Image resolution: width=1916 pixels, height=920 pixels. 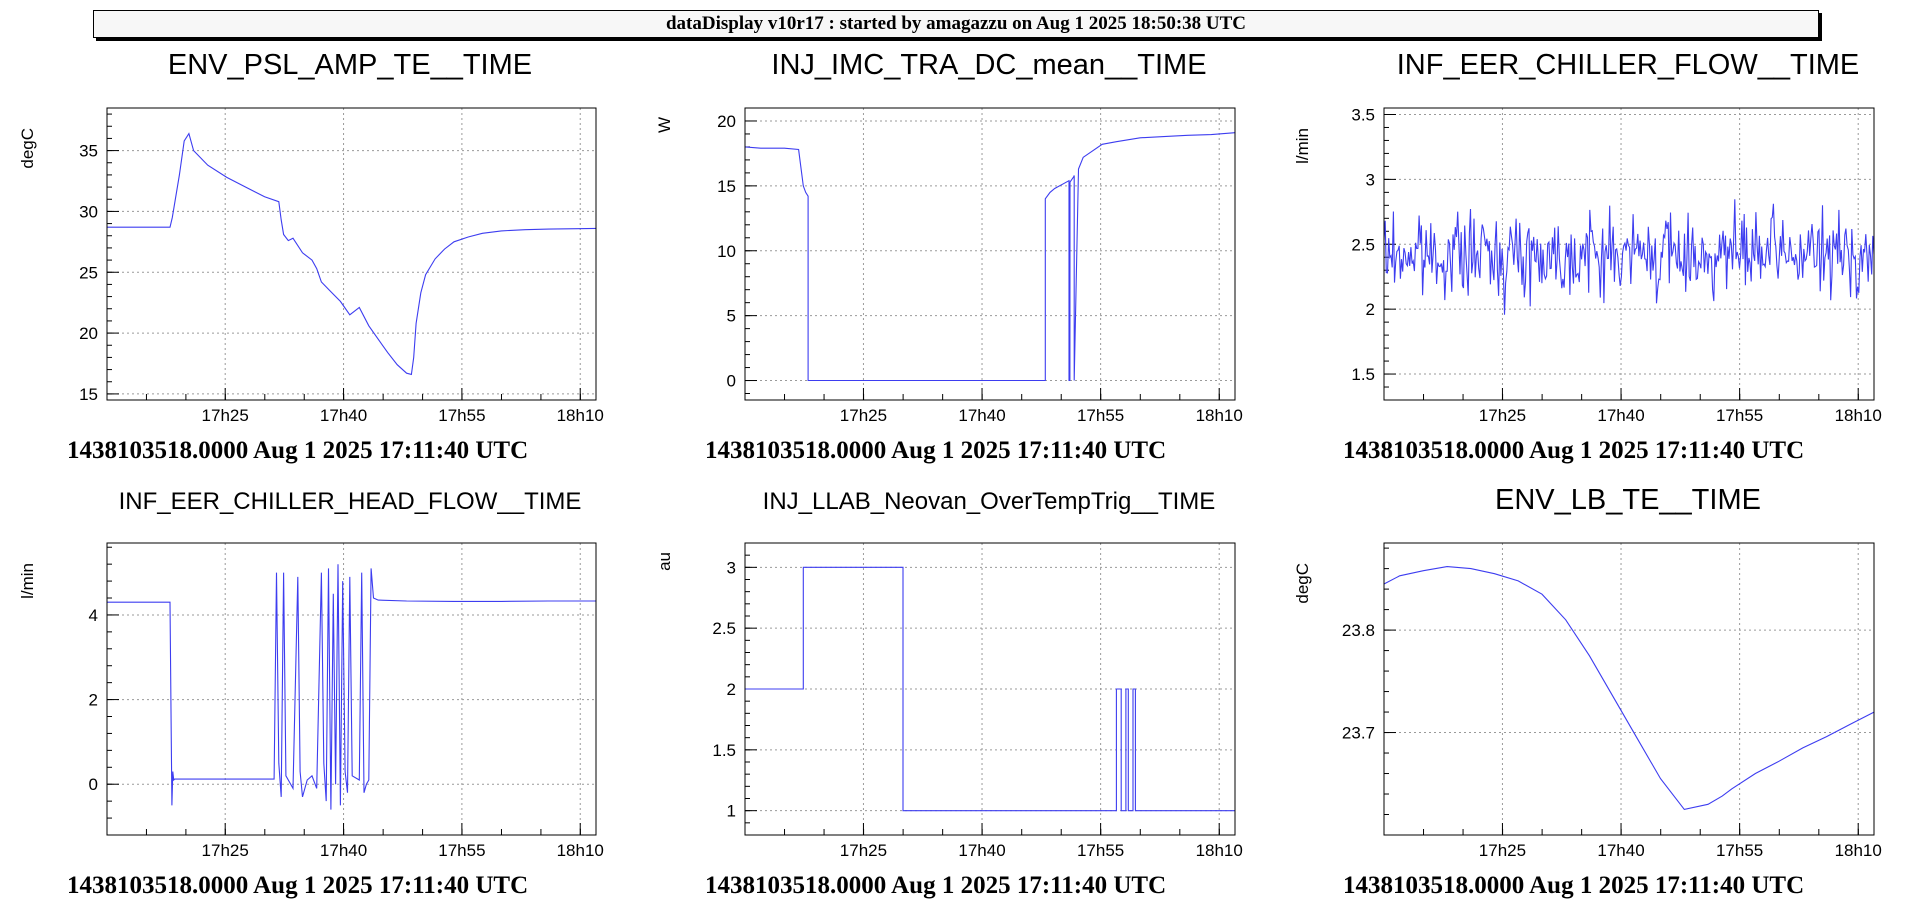 What do you see at coordinates (88, 151) in the screenshot?
I see `y-tick-label: 35` at bounding box center [88, 151].